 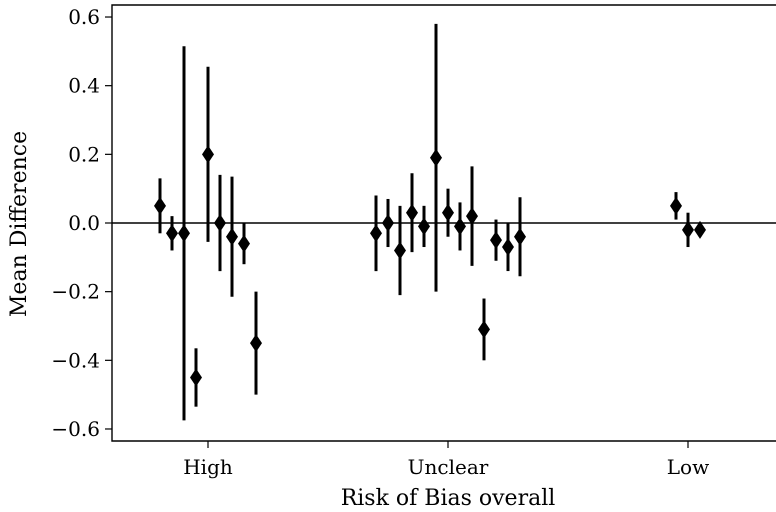 What do you see at coordinates (75, 292) in the screenshot?
I see `y-tick-label: −0.2` at bounding box center [75, 292].